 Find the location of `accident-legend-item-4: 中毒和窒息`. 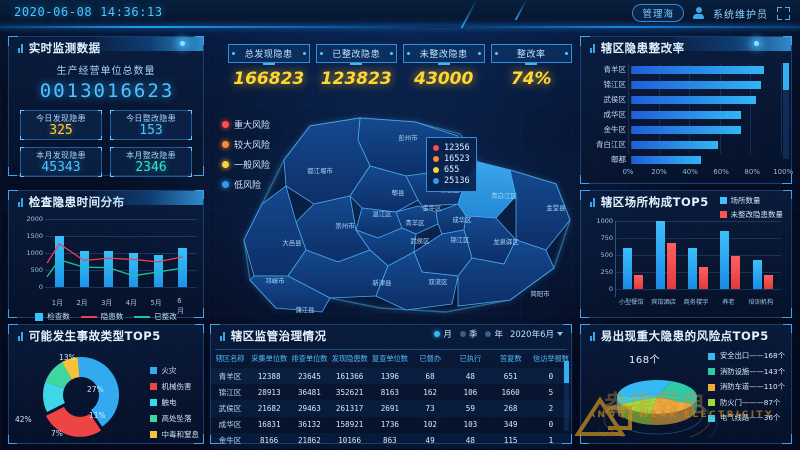

accident-legend-item-4: 中毒和窒息 is located at coordinates (174, 434).